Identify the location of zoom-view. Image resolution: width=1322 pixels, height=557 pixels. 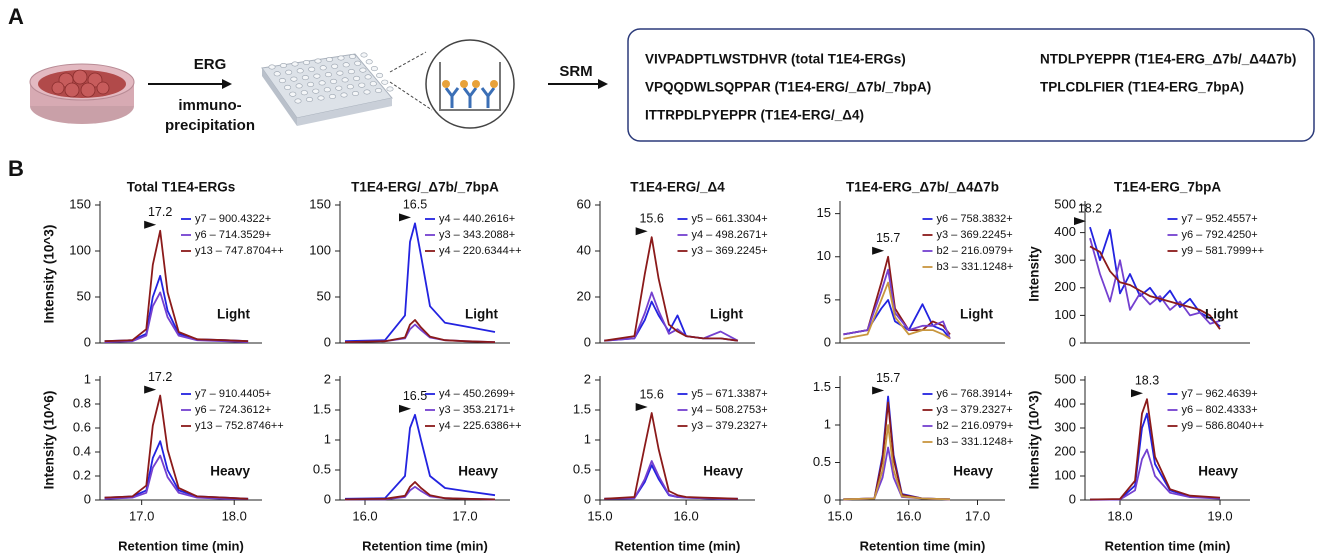
(470, 84).